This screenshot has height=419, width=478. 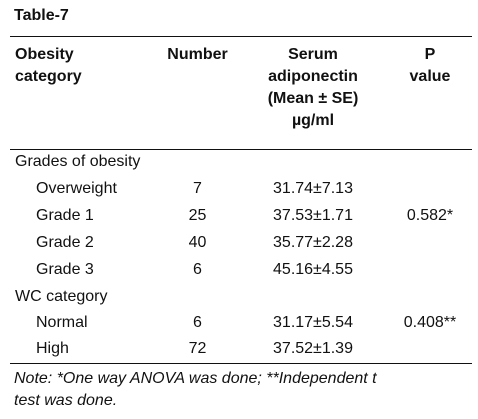 What do you see at coordinates (239, 270) in the screenshot?
I see `table-row: Grade 3 6 45.16±4.55` at bounding box center [239, 270].